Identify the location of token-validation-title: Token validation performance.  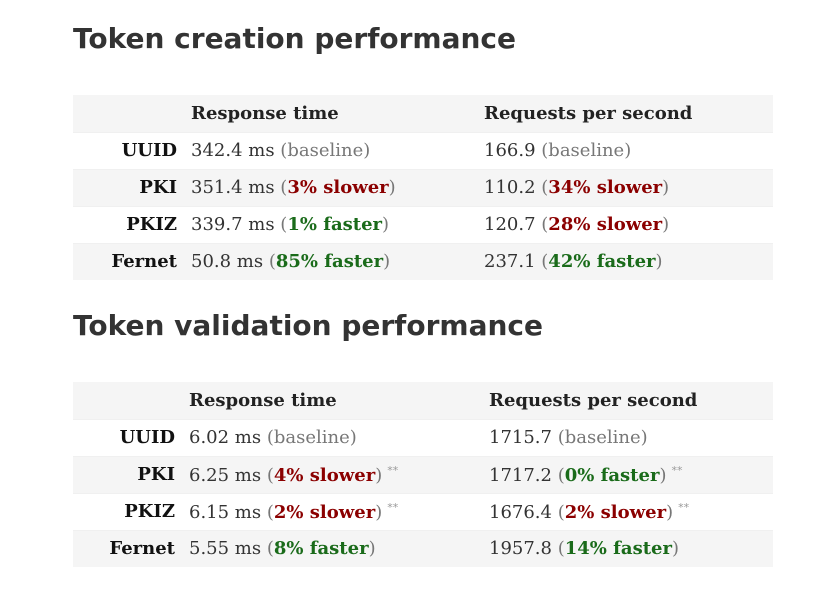
(308, 325).